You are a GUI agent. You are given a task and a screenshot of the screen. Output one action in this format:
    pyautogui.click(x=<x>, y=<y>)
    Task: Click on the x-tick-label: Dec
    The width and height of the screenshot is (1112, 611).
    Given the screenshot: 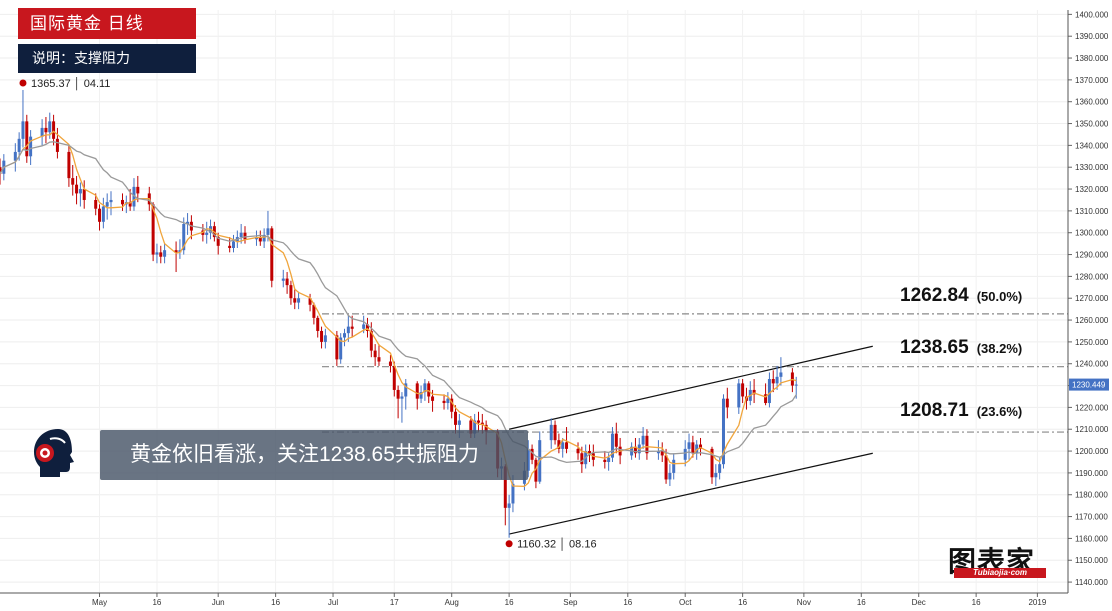 What is the action you would take?
    pyautogui.click(x=919, y=602)
    